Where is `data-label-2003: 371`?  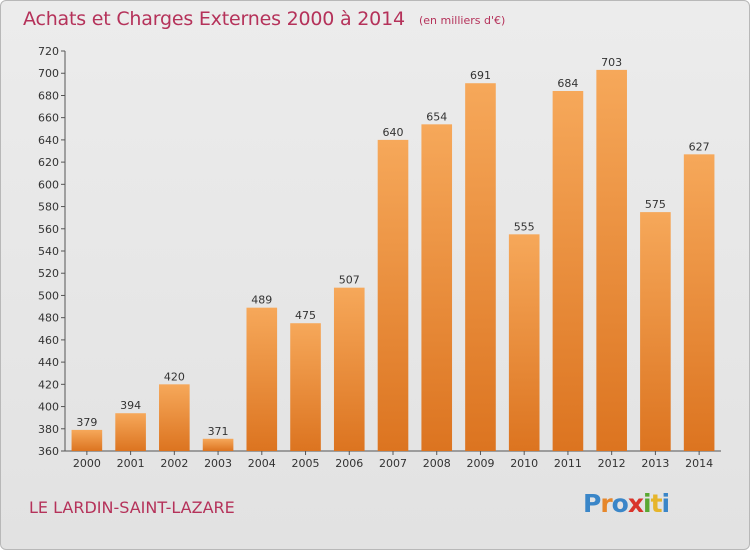 data-label-2003: 371 is located at coordinates (218, 431).